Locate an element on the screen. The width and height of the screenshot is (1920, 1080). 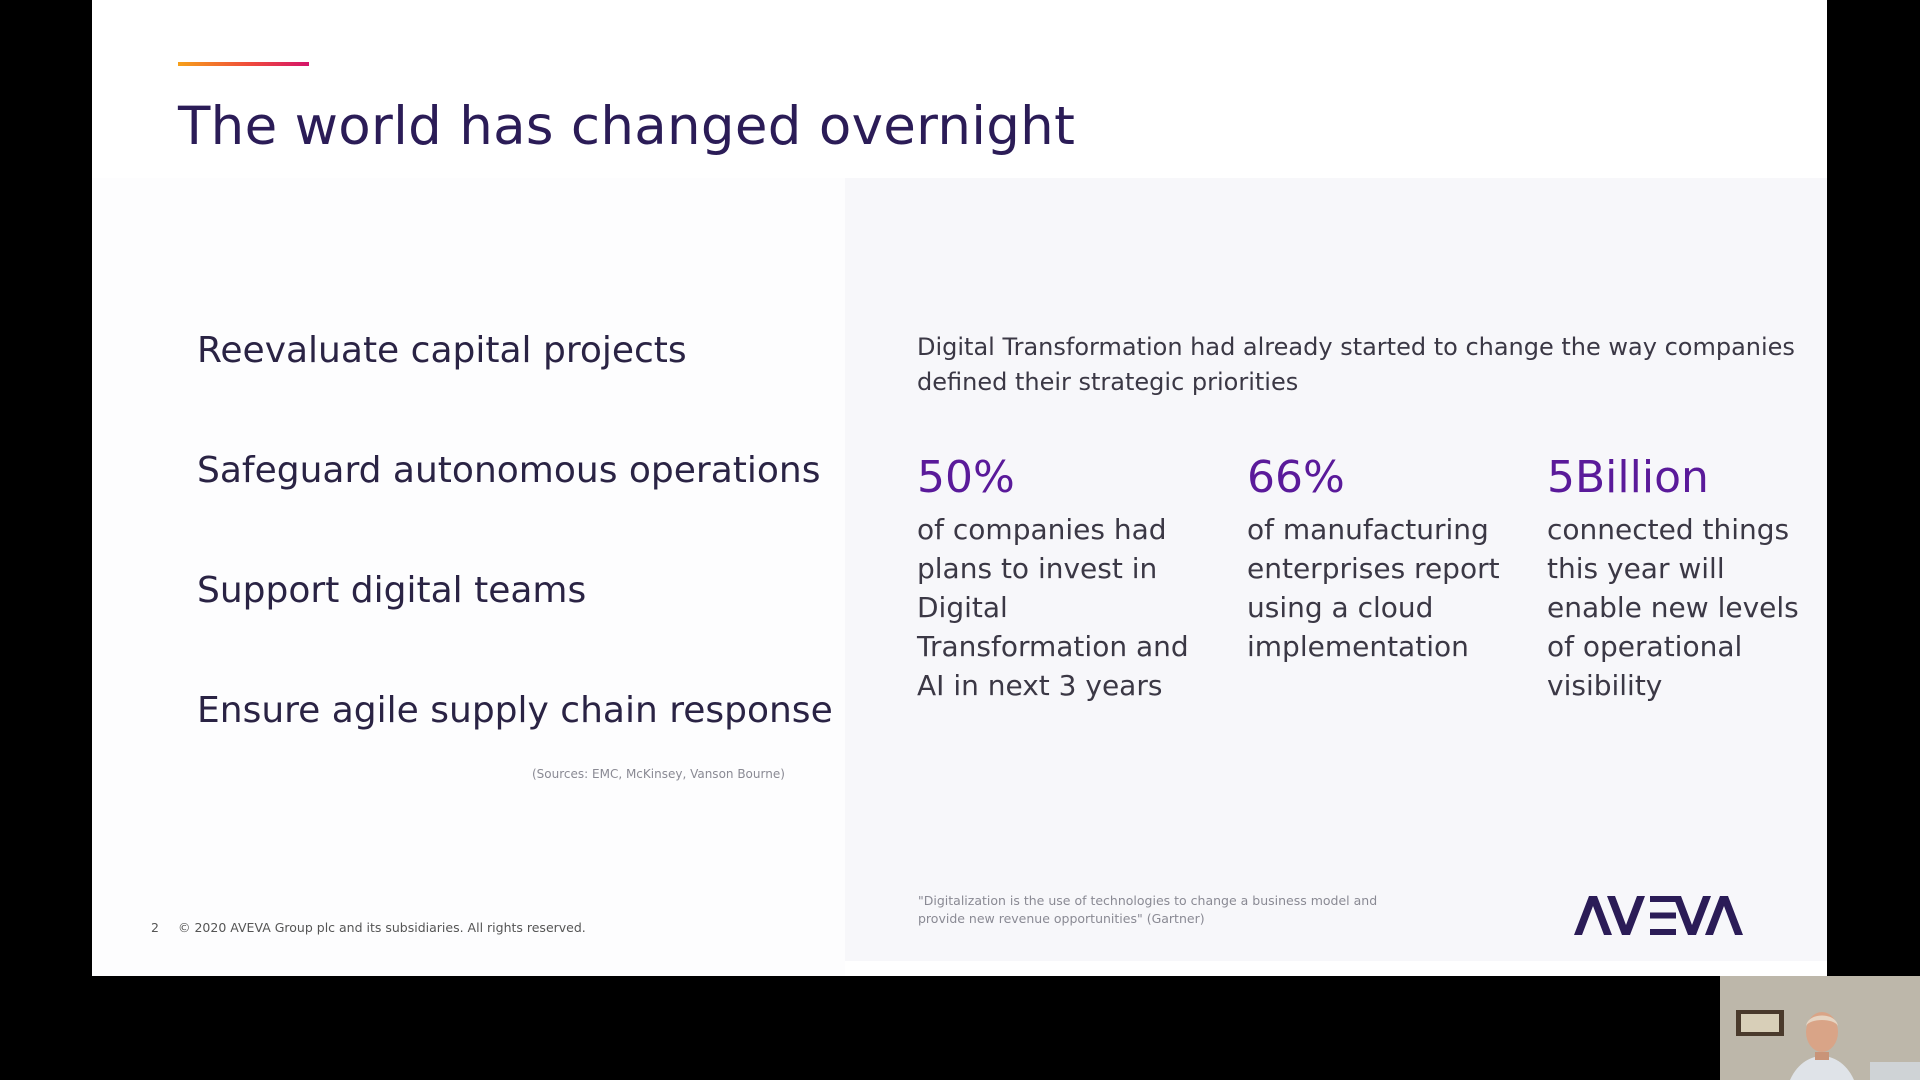
title-accent-line is located at coordinates (243, 64).